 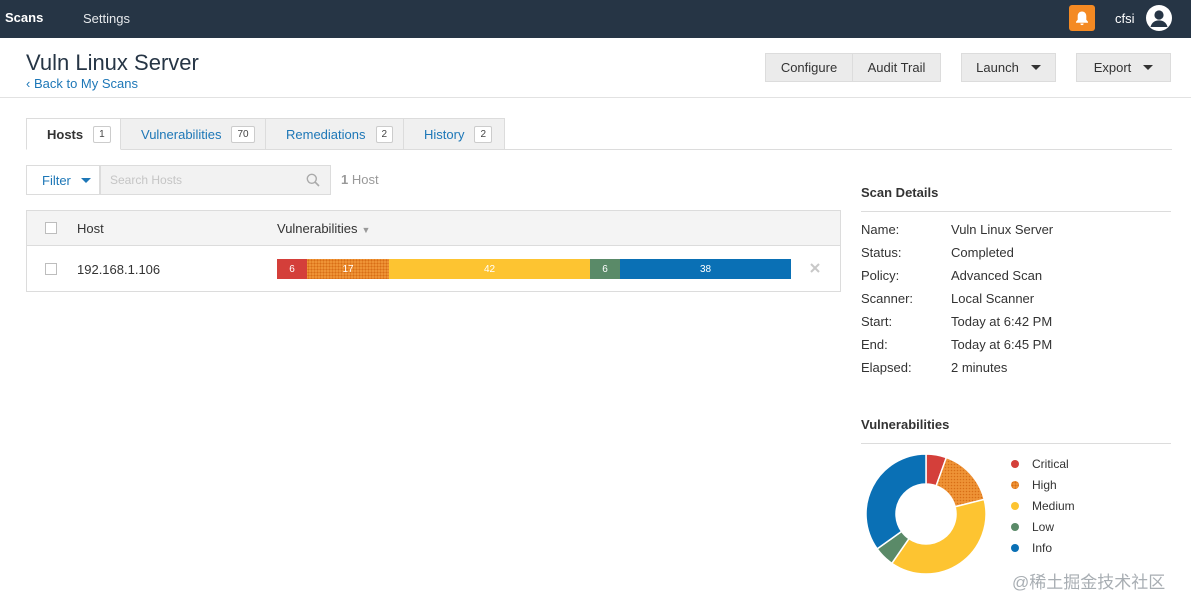 I want to click on legend-label-critical: Critical, so click(x=1050, y=464).